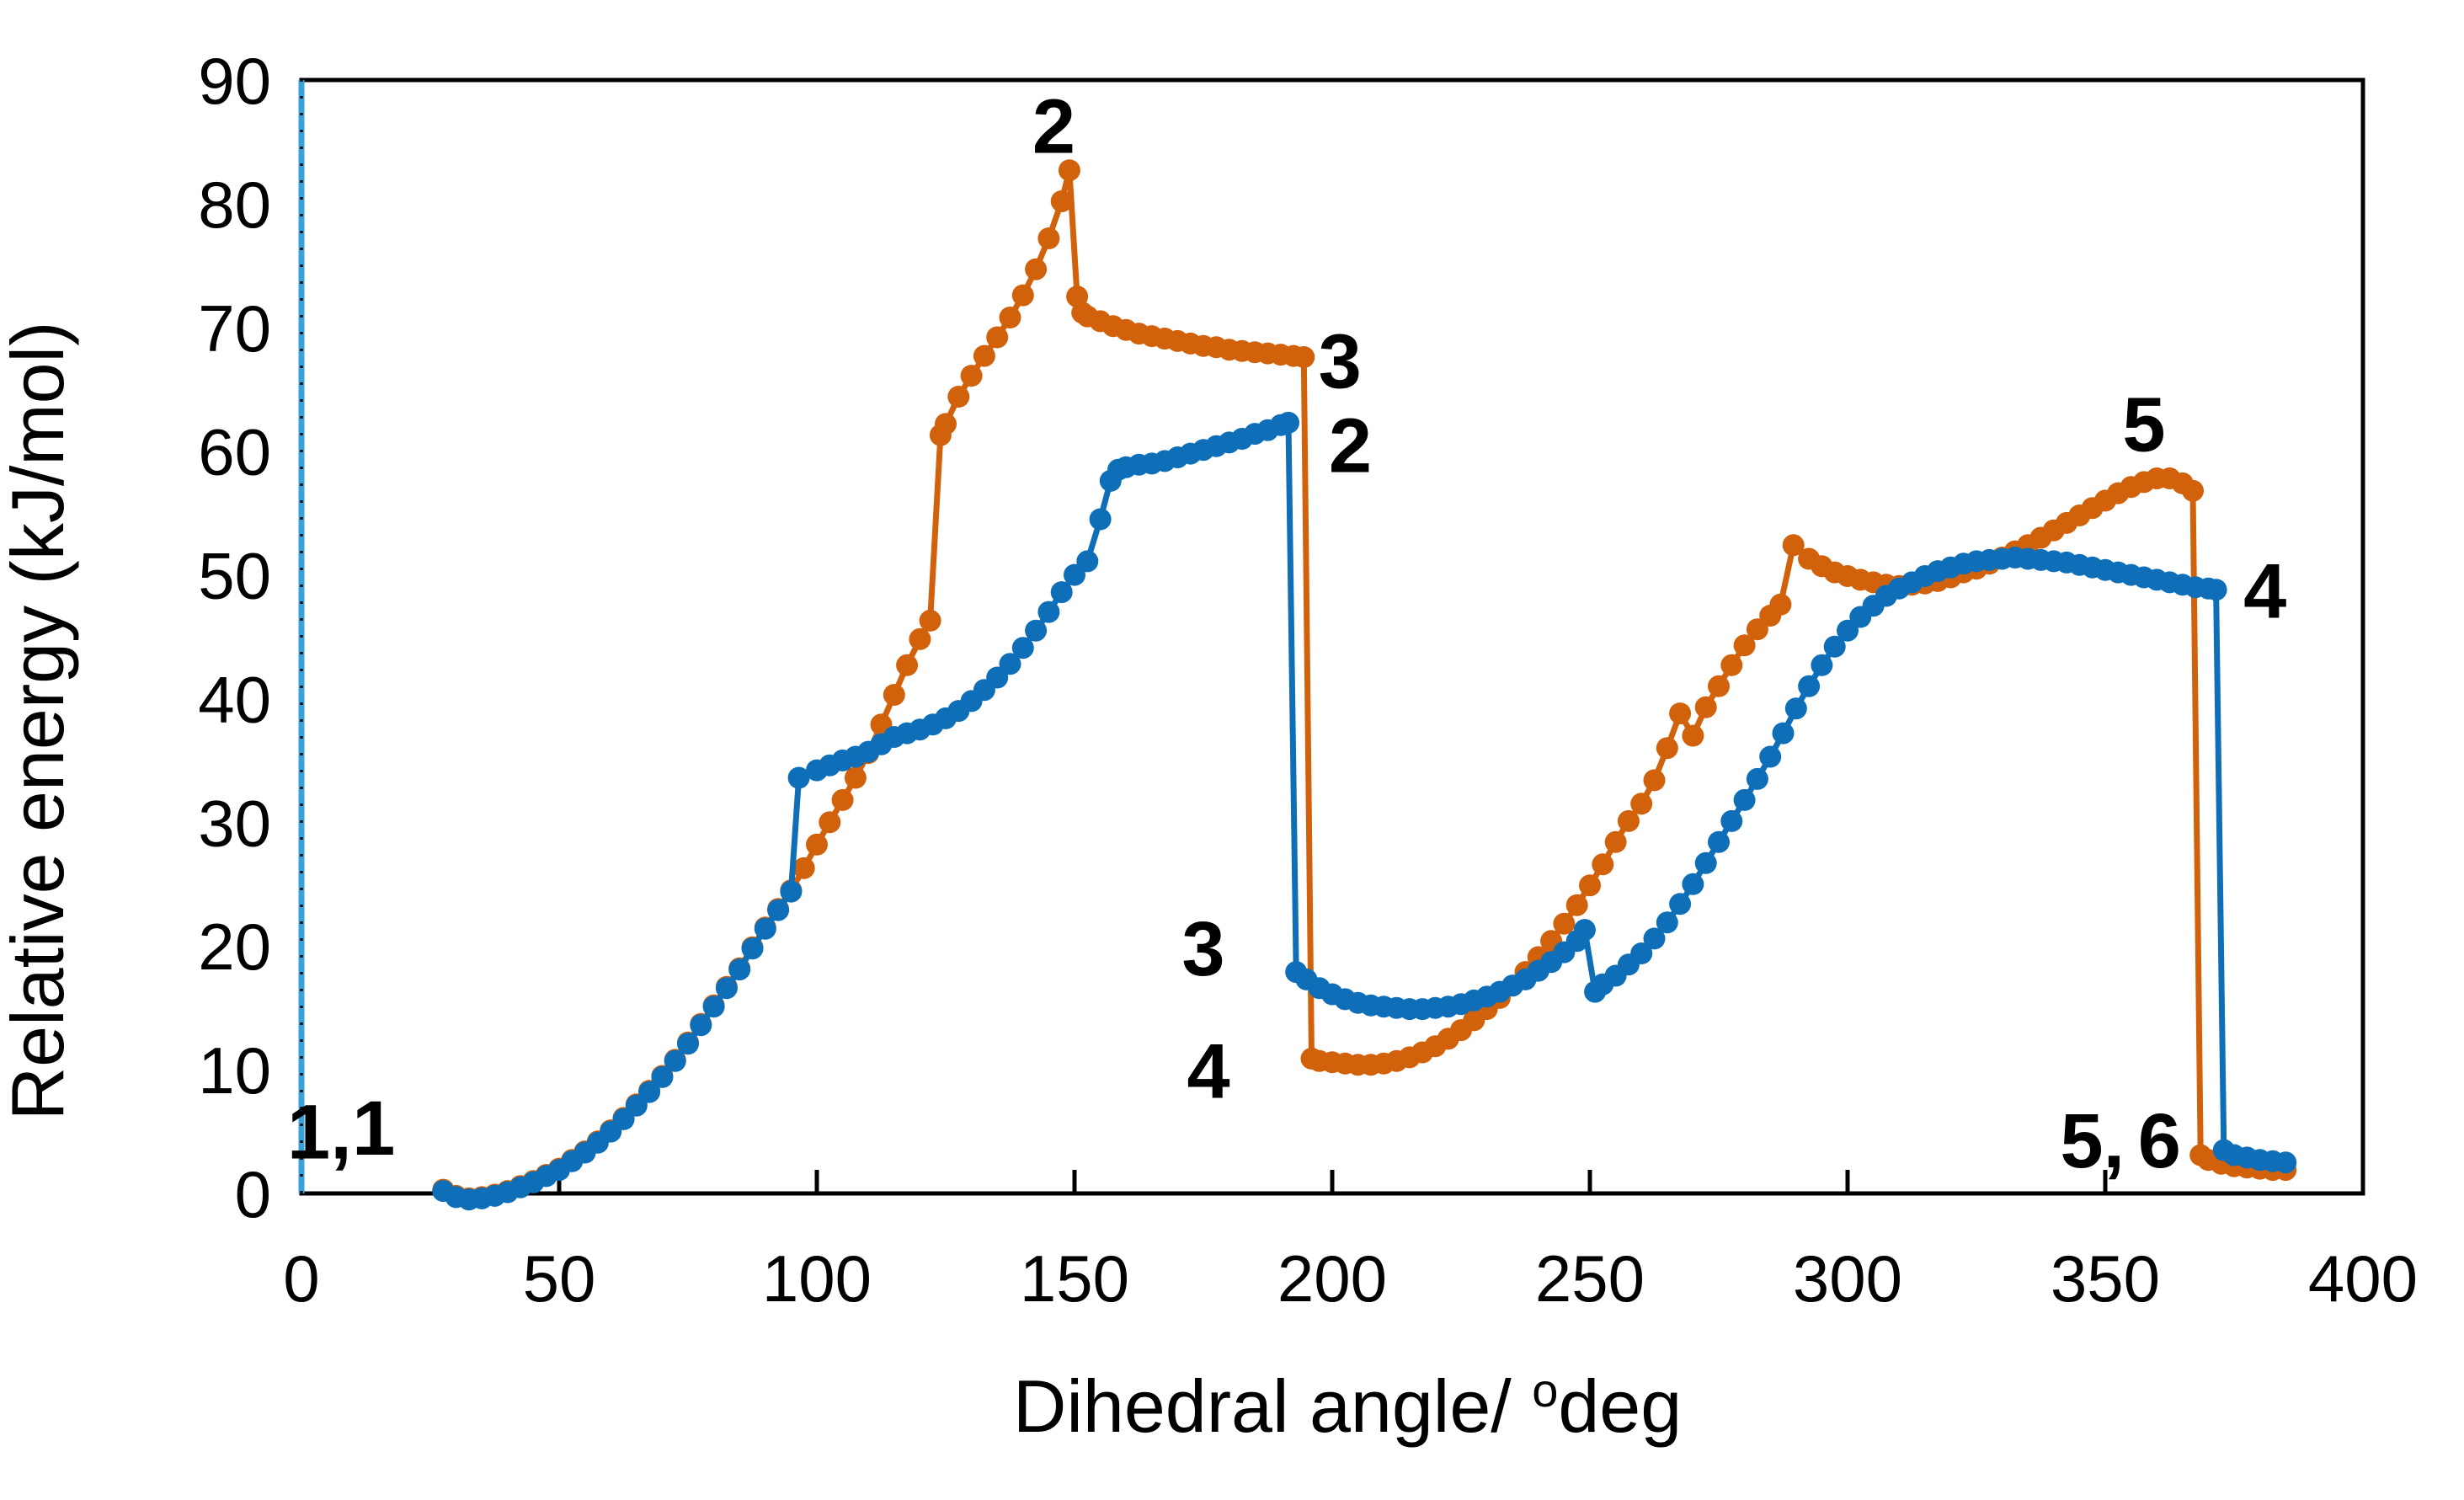  I want to click on x-tick-label: 0, so click(301, 1278).